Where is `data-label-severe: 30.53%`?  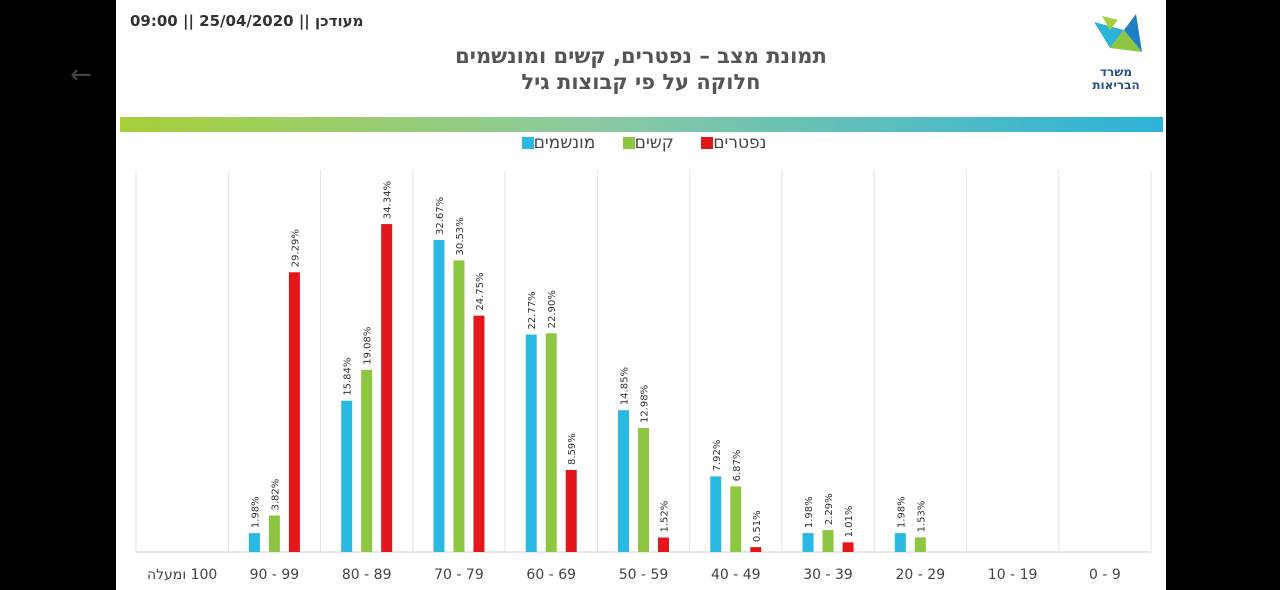
data-label-severe: 30.53% is located at coordinates (460, 236).